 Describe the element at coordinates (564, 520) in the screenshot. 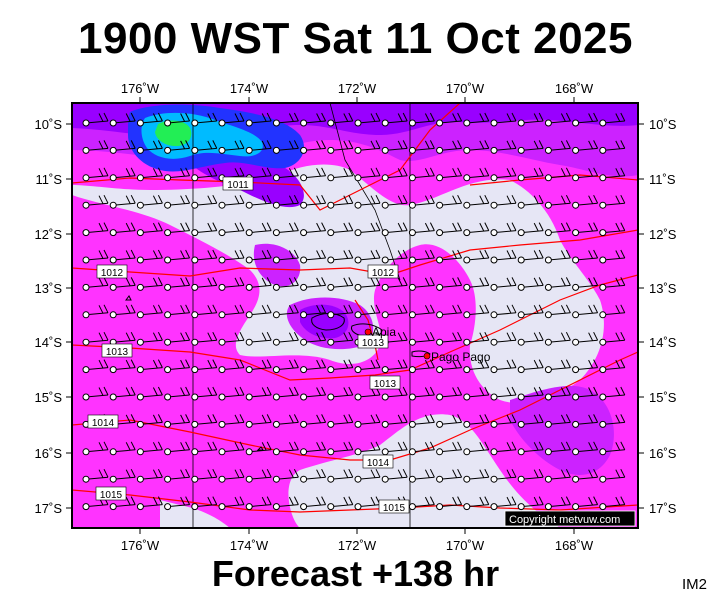

I see `copyright-text: Copyright metvuw.com` at that location.